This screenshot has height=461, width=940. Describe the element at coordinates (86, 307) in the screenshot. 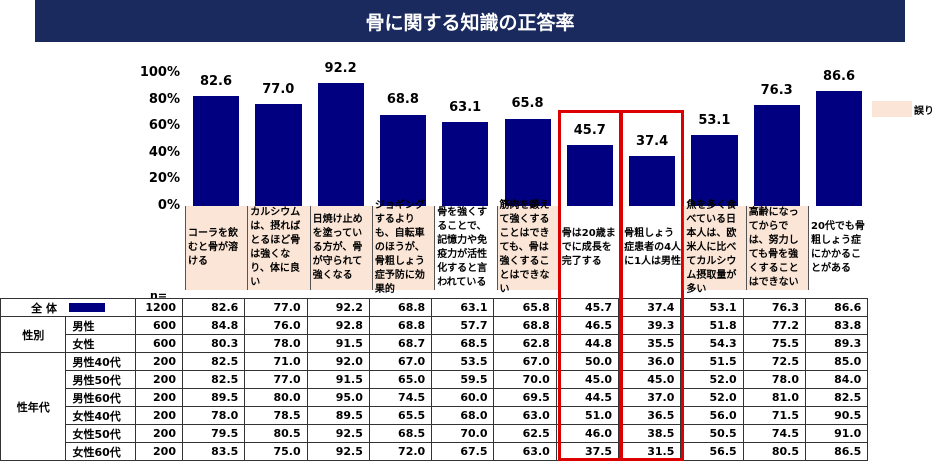

I see `series-swatch` at that location.